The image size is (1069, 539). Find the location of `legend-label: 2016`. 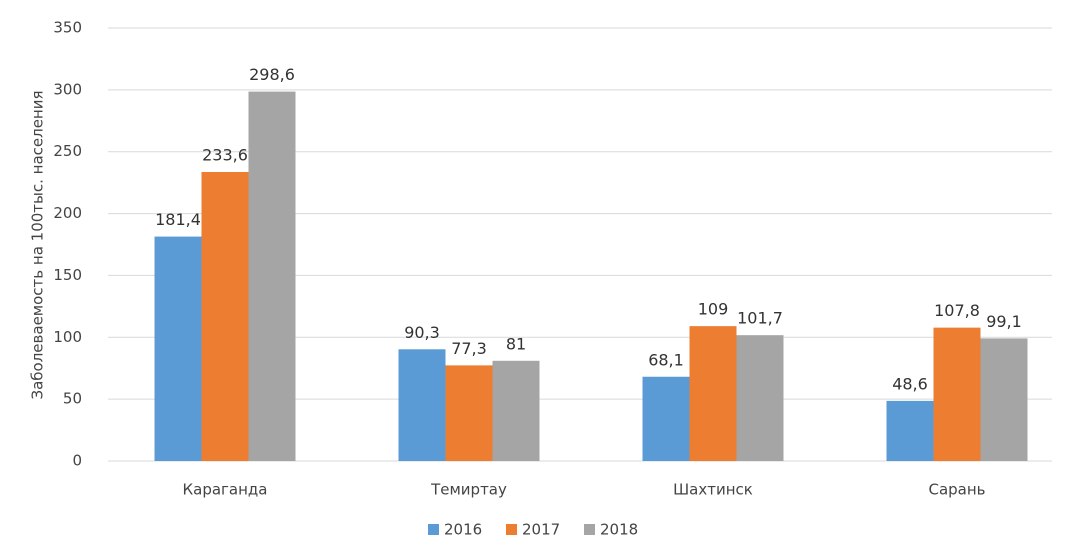

legend-label: 2016 is located at coordinates (463, 530).